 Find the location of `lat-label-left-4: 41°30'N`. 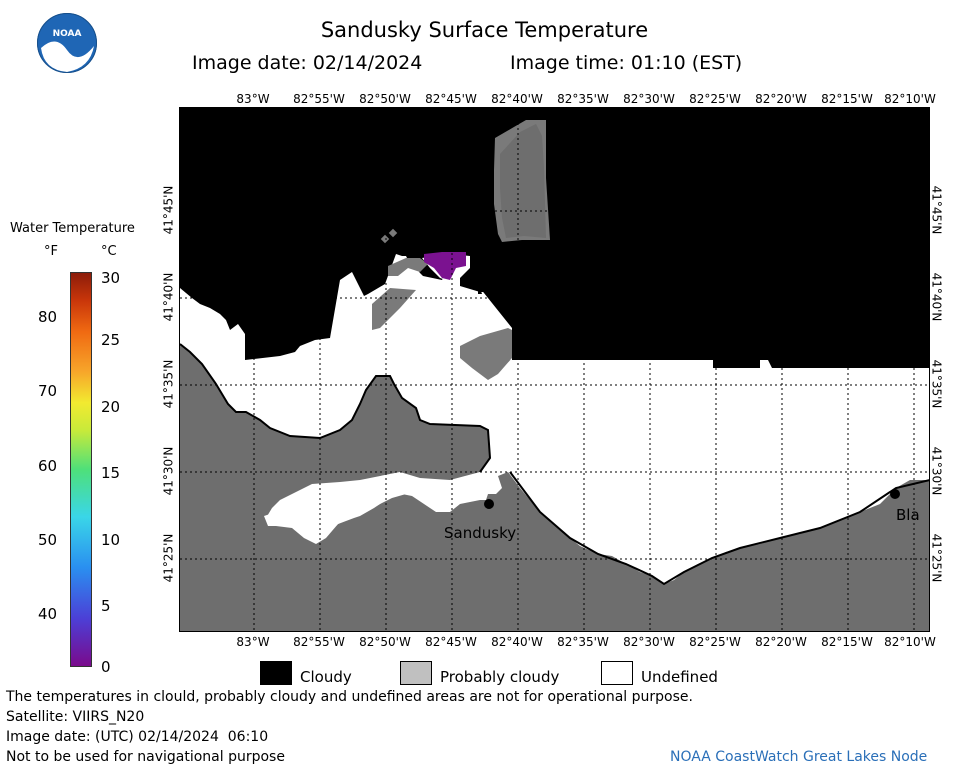

lat-label-left-4: 41°30'N is located at coordinates (168, 471).